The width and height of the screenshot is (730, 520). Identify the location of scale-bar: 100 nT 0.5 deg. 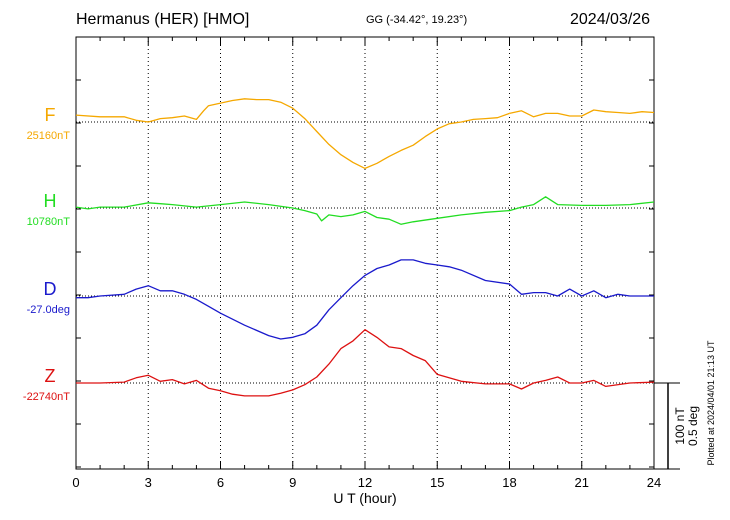
(677, 426).